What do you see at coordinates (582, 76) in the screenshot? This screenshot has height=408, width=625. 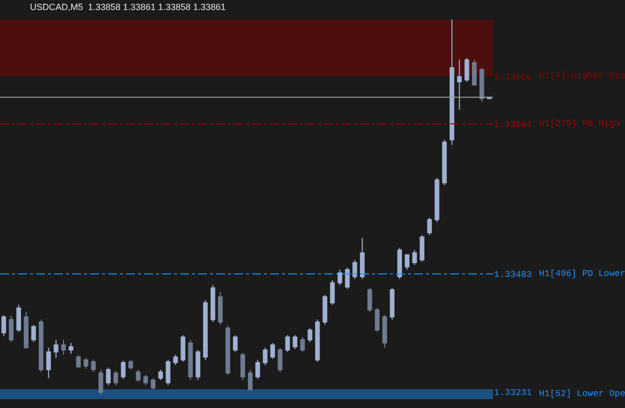 I see `band-label: H1[4] Higher Ope` at bounding box center [582, 76].